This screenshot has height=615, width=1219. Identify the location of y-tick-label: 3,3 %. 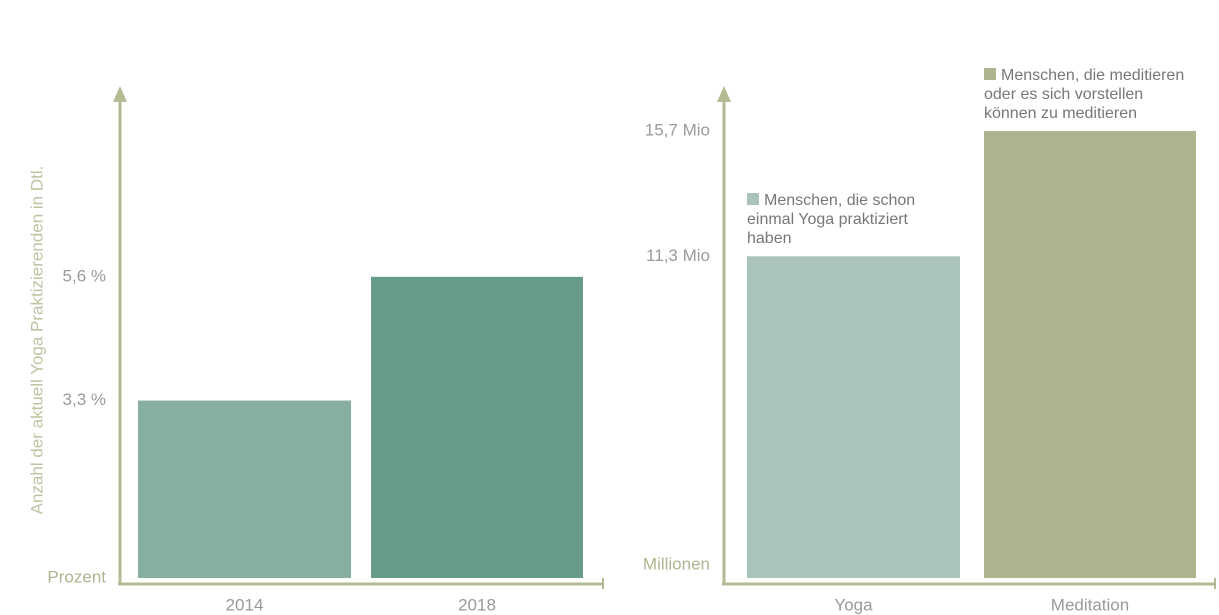
(84, 399).